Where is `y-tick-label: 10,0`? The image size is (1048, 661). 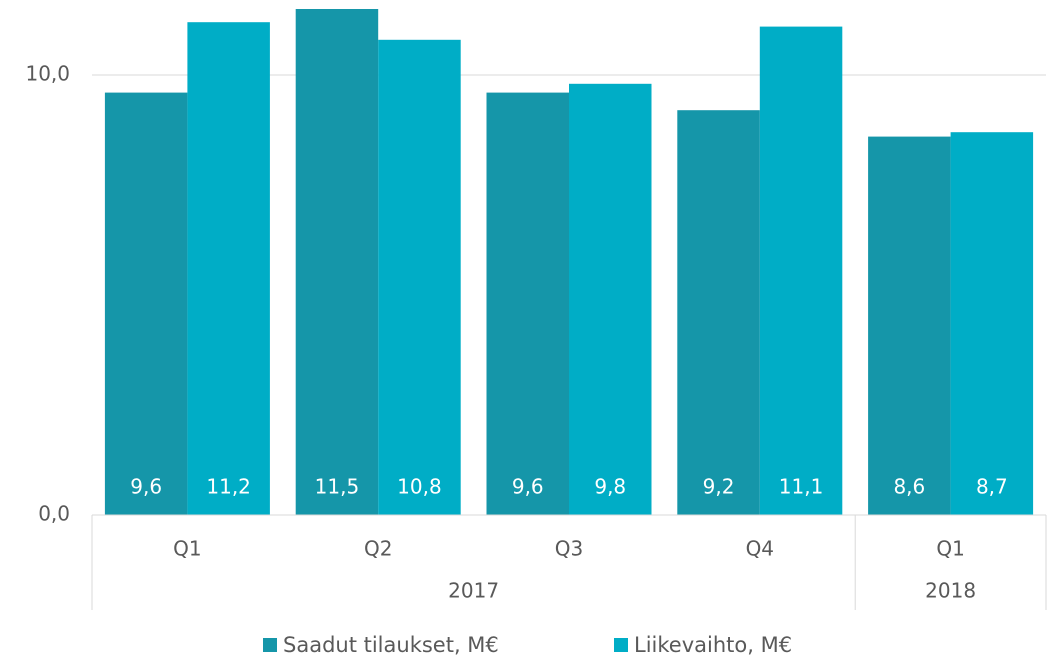
y-tick-label: 10,0 is located at coordinates (47, 74).